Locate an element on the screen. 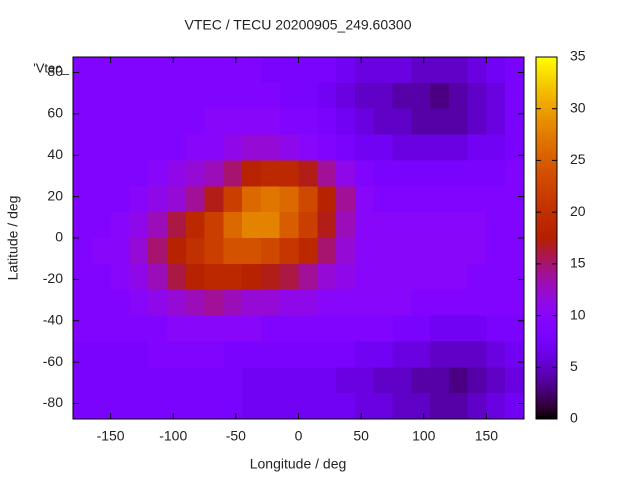 The image size is (640, 480). colorbar-tick-label: 30 is located at coordinates (578, 107).